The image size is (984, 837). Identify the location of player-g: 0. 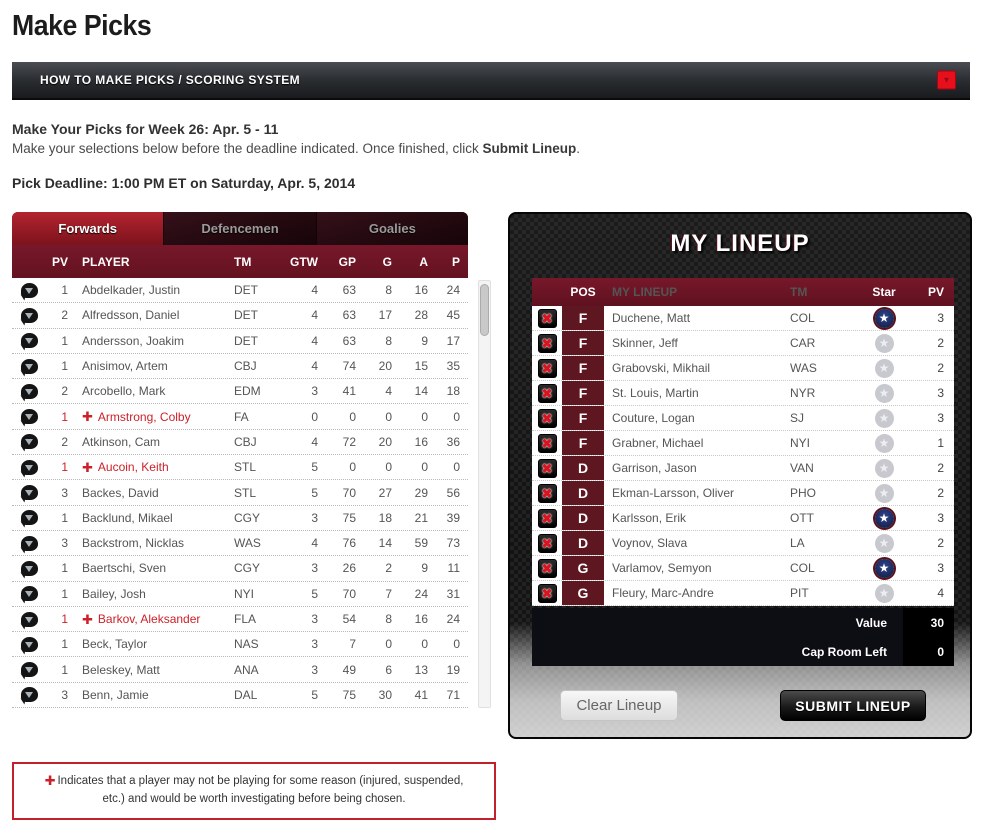
(388, 644).